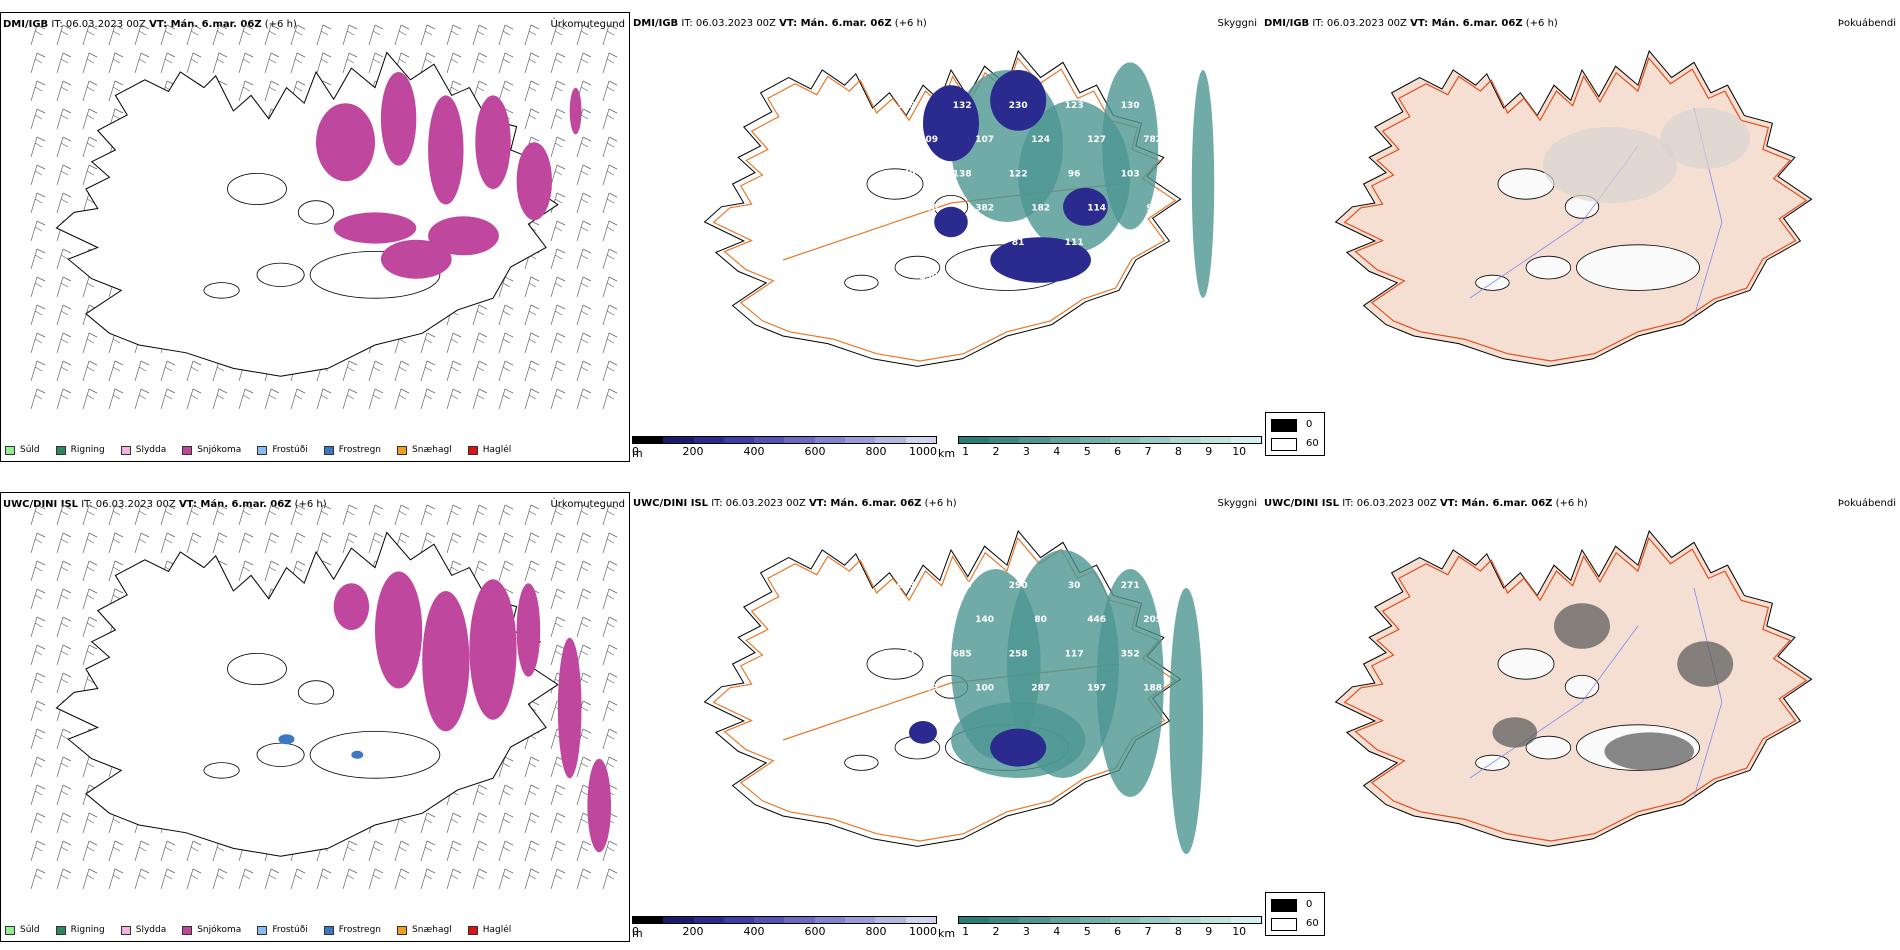  I want to click on visibility-value: 158, so click(1130, 243).